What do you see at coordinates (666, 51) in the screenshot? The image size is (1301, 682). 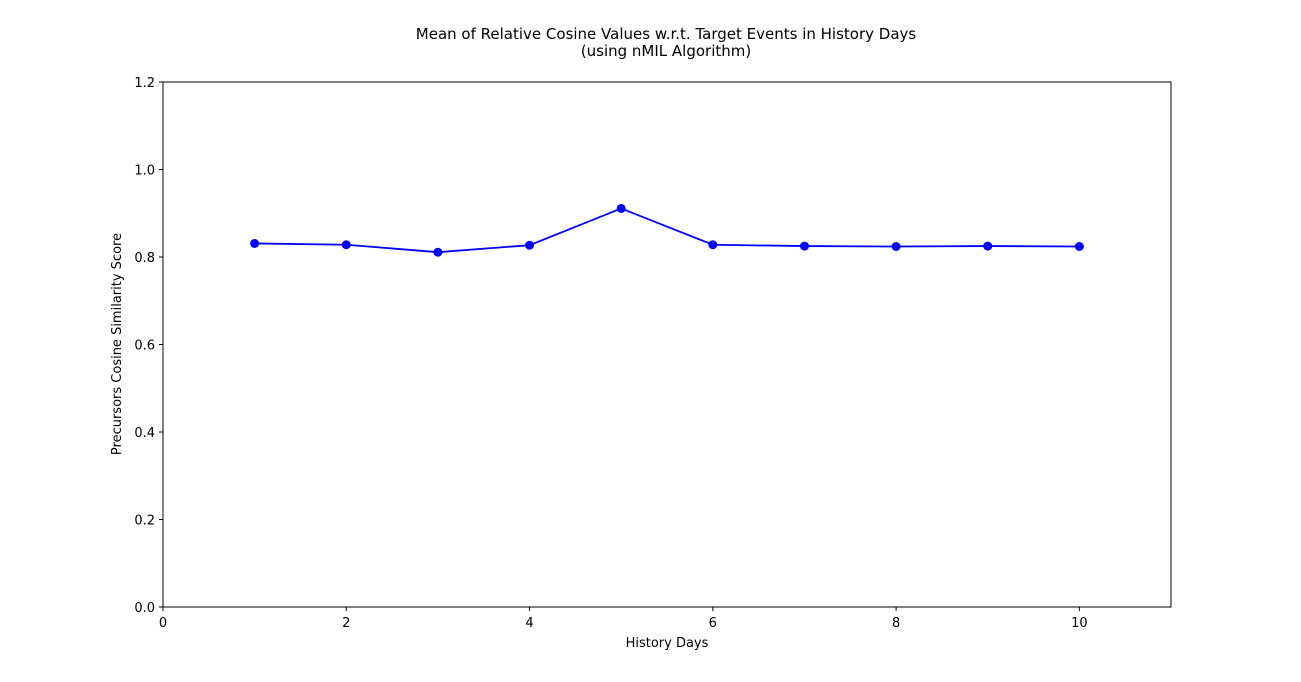 I see `chart-subtitle: (using nMIL Algorithm)` at bounding box center [666, 51].